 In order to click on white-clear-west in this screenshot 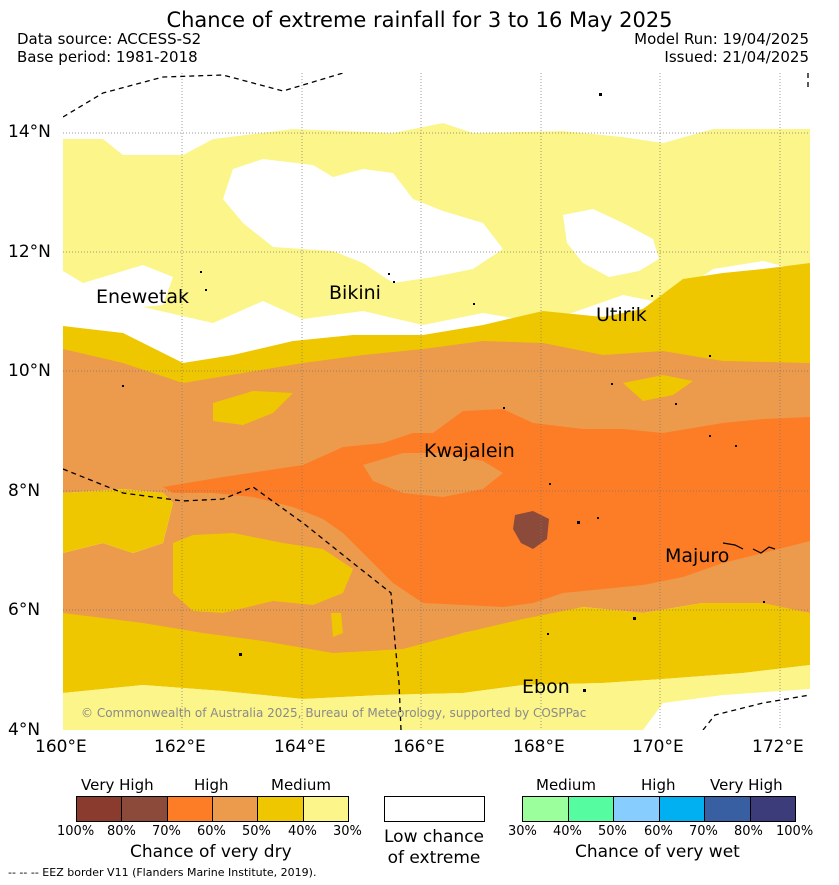, I will do `click(128, 286)`.